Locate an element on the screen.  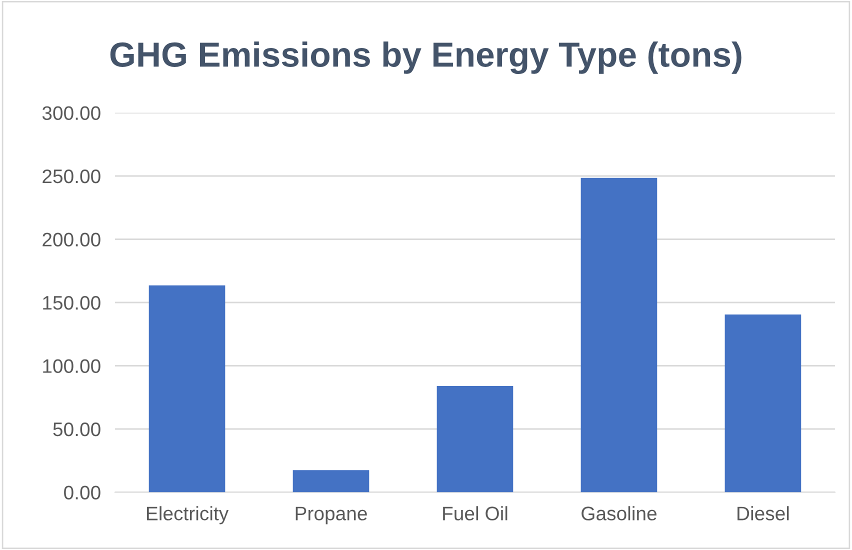
y-tick-label: 300.00 is located at coordinates (71, 113).